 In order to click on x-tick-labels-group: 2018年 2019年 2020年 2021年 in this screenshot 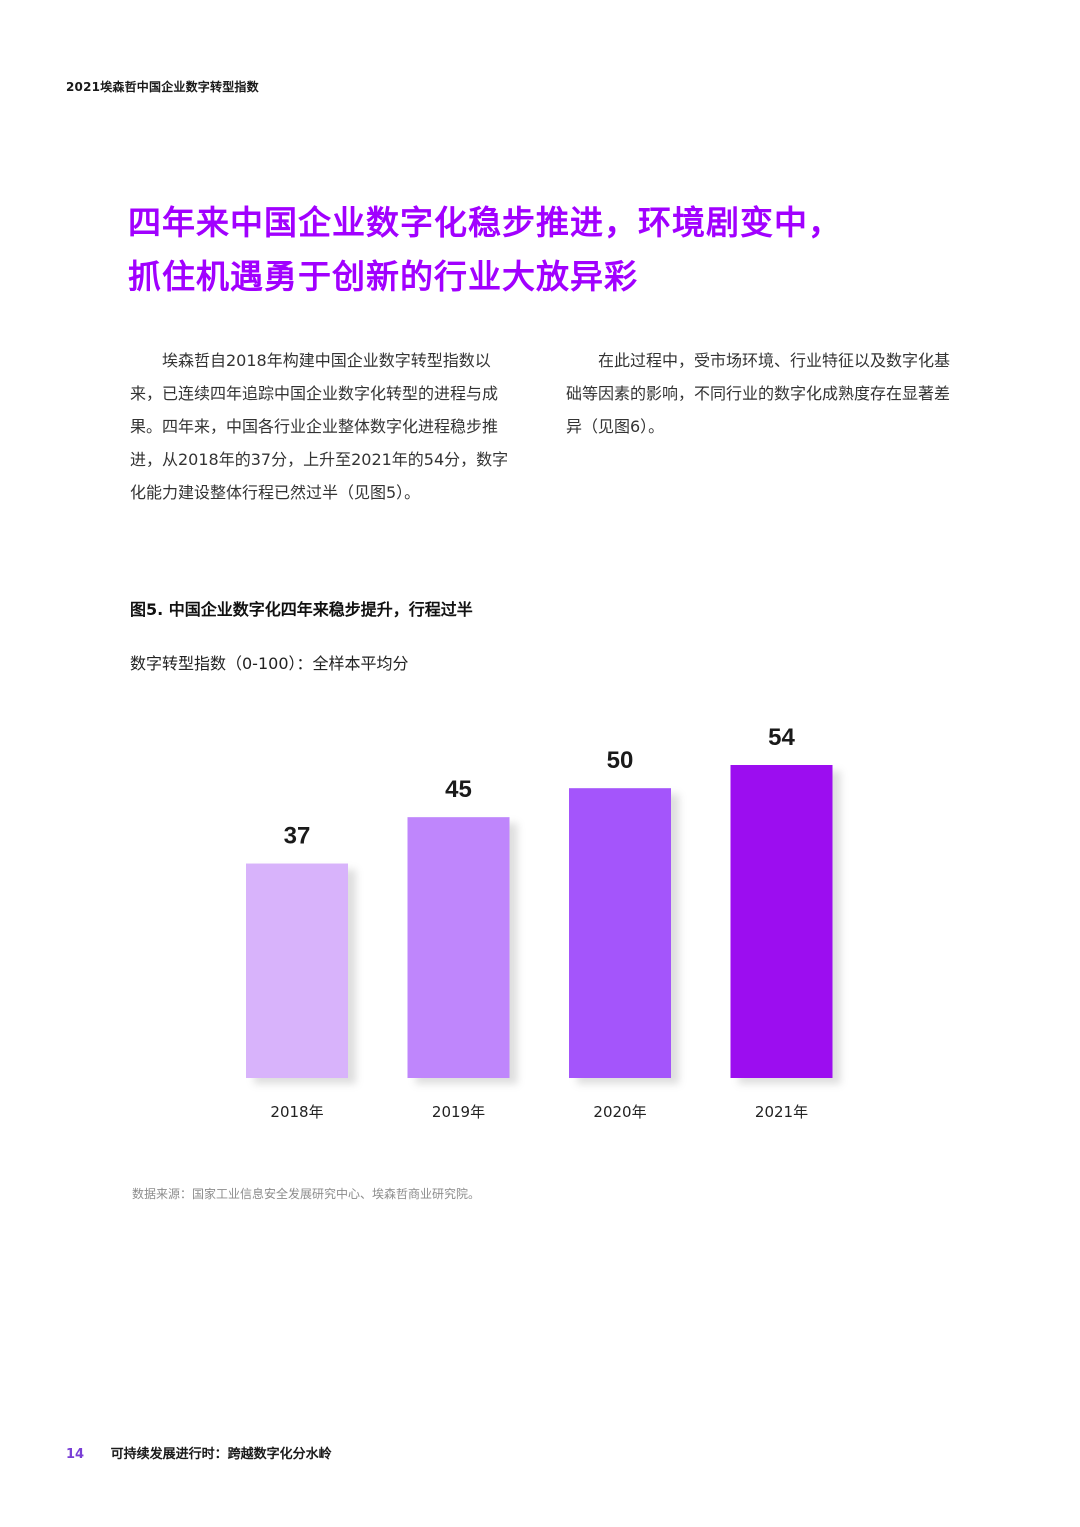, I will do `click(539, 1112)`.